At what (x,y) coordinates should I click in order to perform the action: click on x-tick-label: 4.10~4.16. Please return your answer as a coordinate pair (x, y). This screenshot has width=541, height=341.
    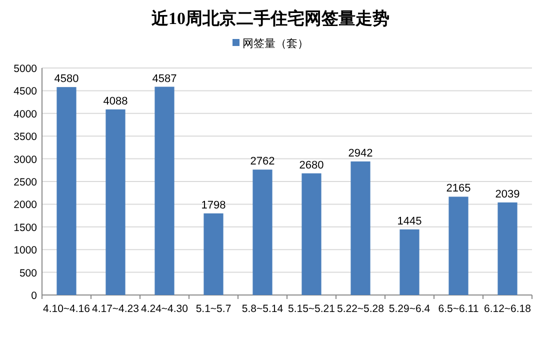
    Looking at the image, I should click on (66, 309).